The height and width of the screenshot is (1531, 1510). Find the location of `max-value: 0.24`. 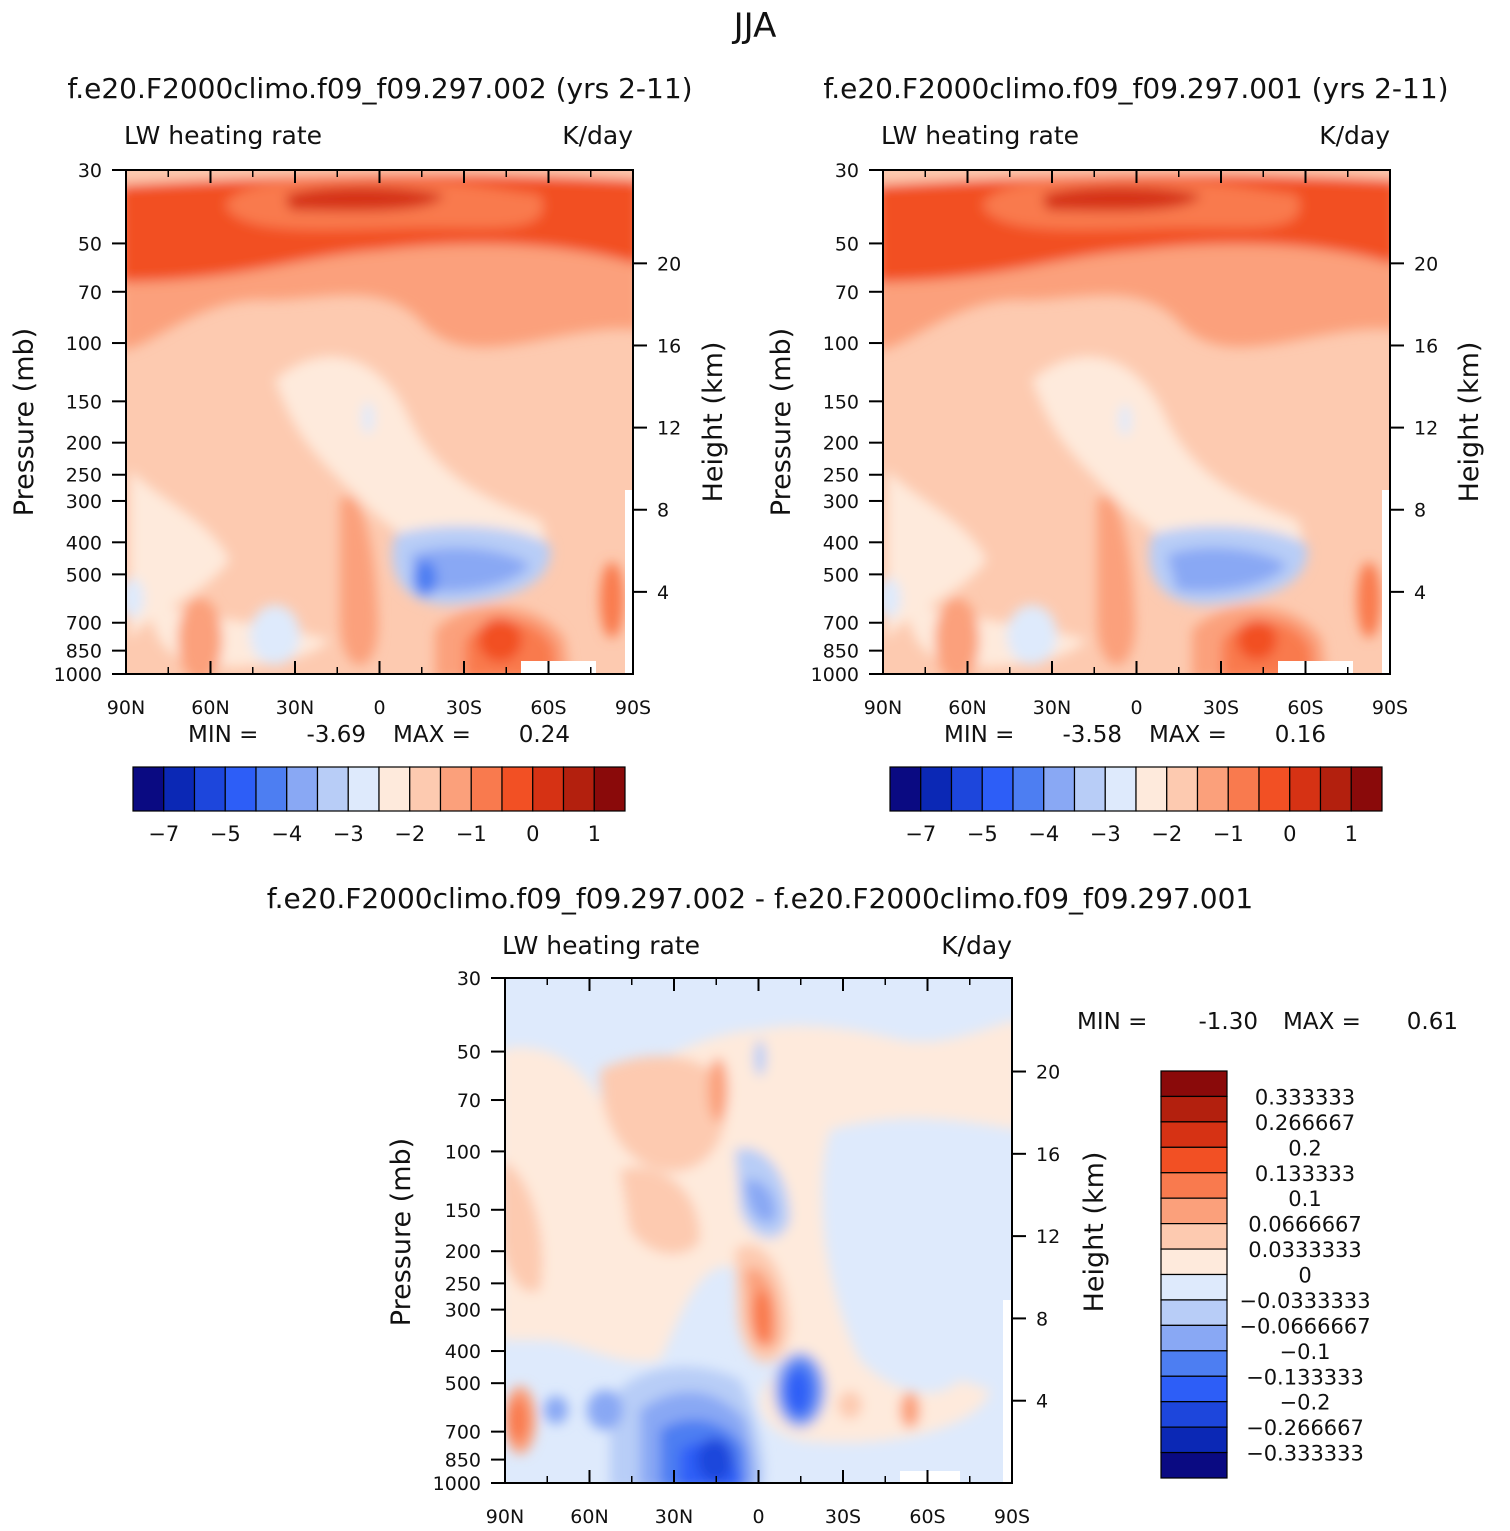

max-value: 0.24 is located at coordinates (544, 735).